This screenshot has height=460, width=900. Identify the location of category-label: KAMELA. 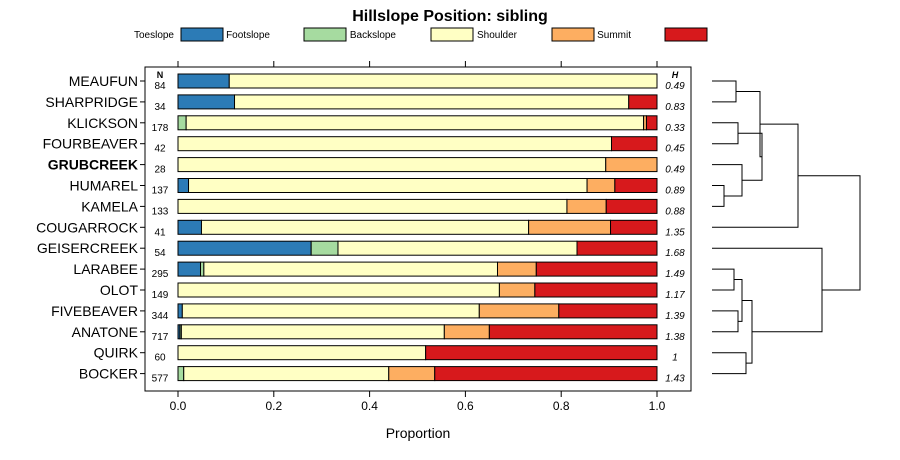
(109, 206).